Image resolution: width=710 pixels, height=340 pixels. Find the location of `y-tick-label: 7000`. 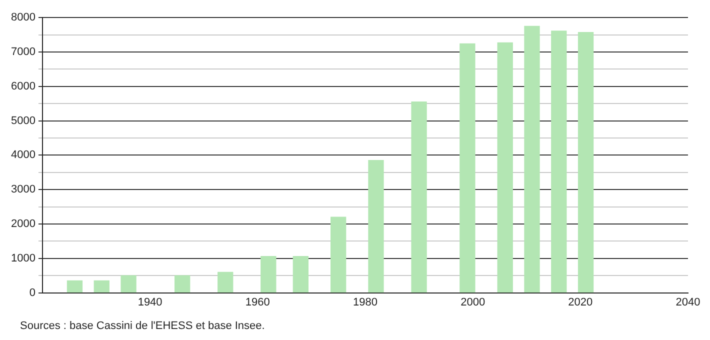

y-tick-label: 7000 is located at coordinates (23, 52).